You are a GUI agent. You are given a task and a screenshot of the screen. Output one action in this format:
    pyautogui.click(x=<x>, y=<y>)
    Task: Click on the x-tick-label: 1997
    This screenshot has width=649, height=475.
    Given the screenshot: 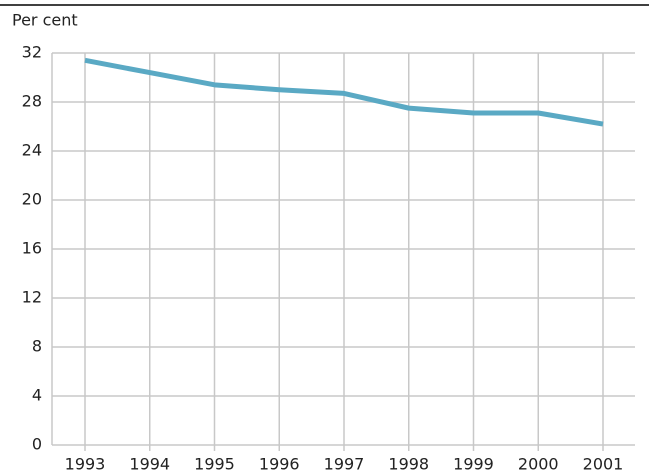 What is the action you would take?
    pyautogui.click(x=344, y=464)
    